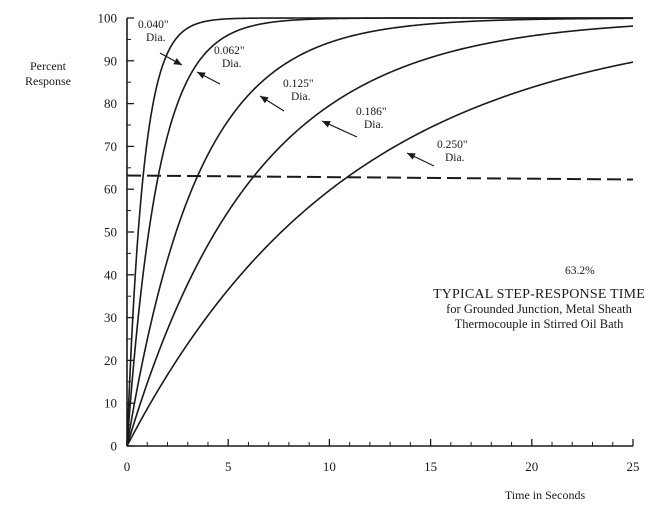  I want to click on y-tick-label: 90, so click(110, 60).